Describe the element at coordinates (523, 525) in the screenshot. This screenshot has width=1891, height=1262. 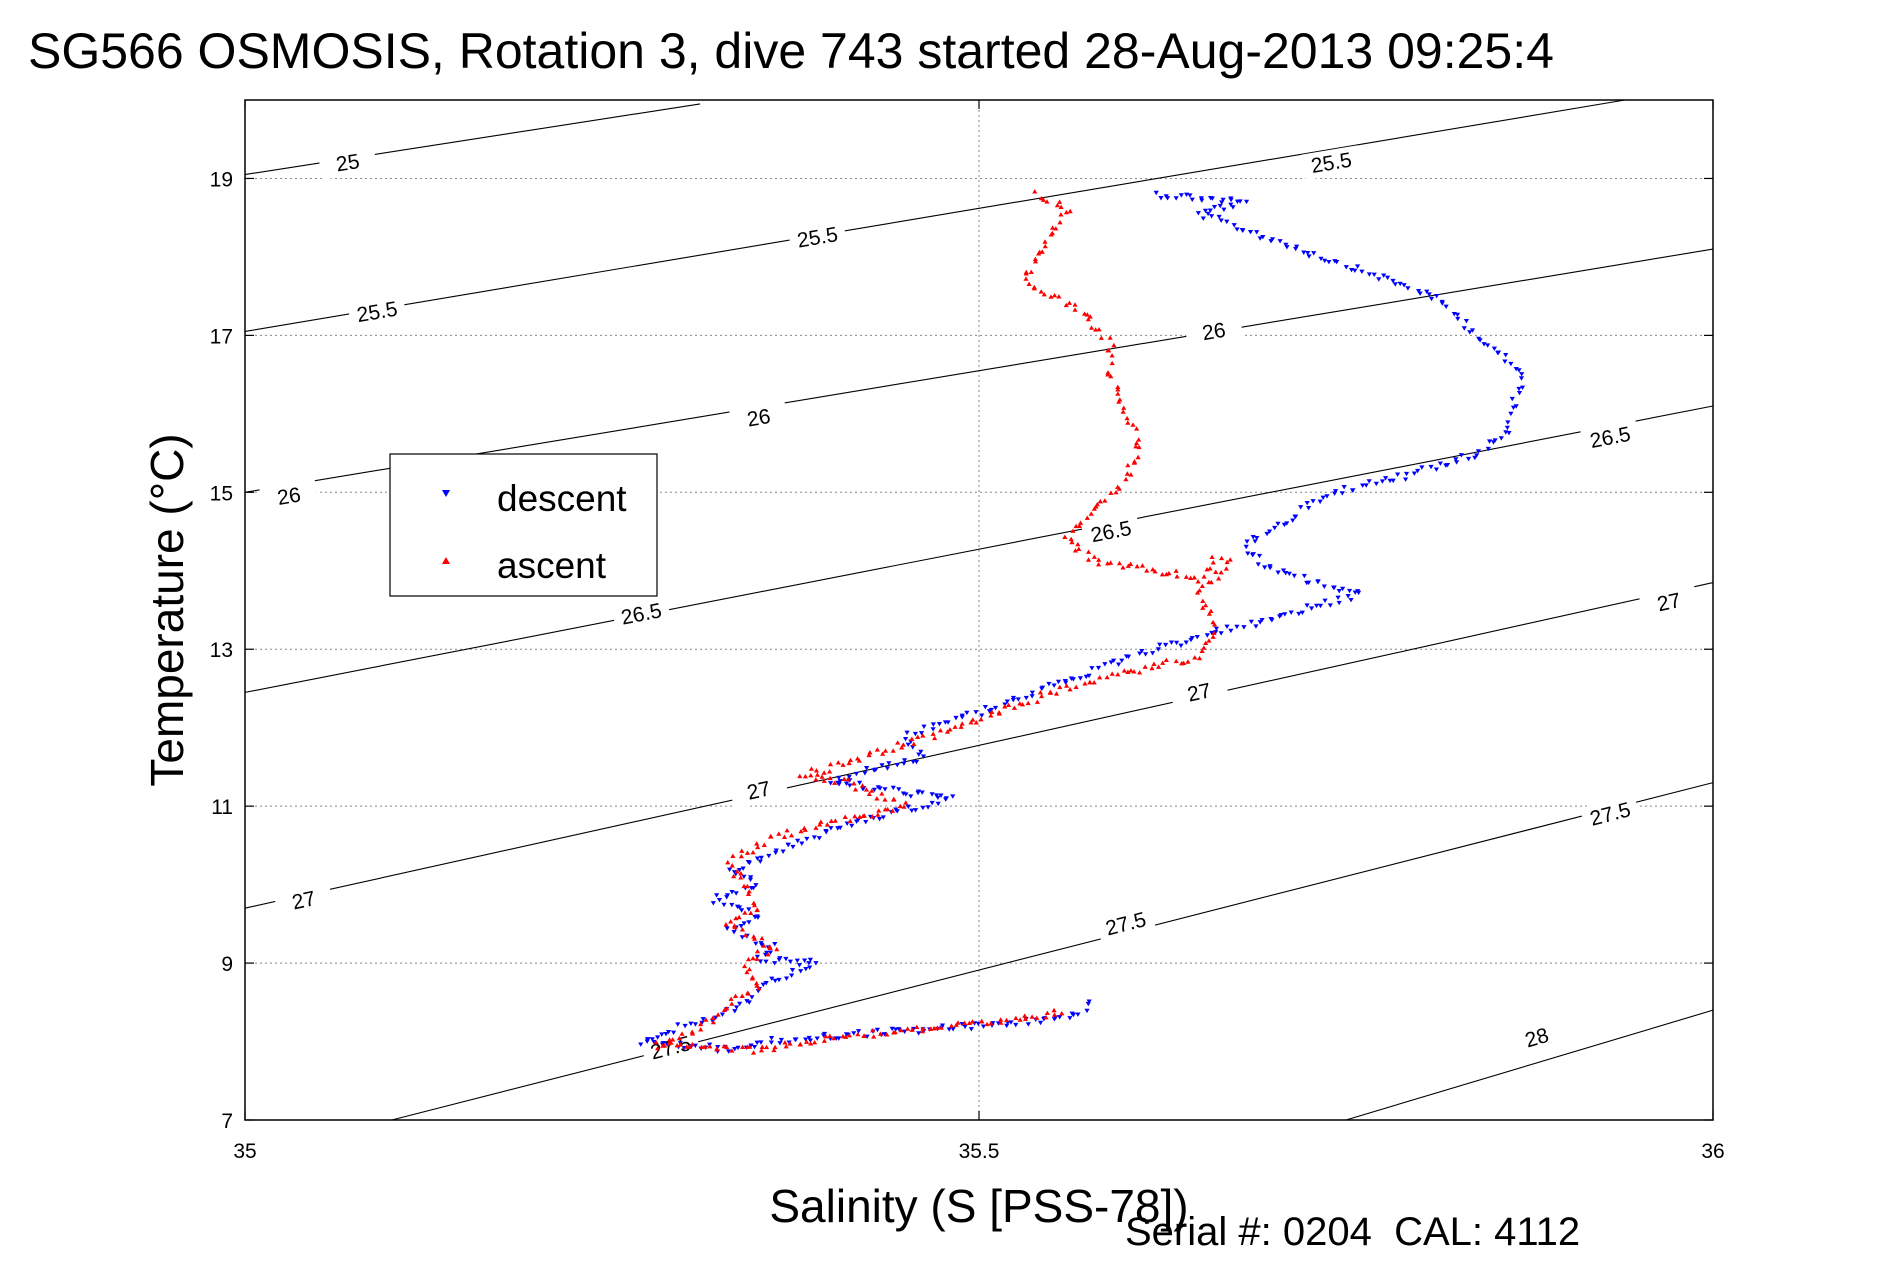
I see `legend: descent ascent` at that location.